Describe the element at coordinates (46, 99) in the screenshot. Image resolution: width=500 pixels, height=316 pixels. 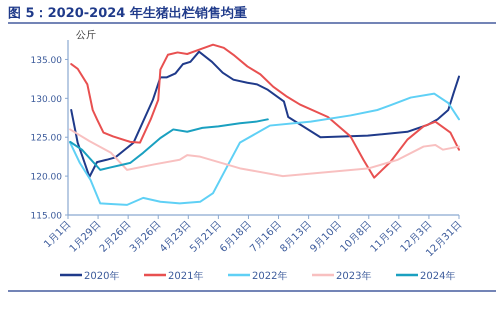
I see `y-tick-label: 130.00` at that location.